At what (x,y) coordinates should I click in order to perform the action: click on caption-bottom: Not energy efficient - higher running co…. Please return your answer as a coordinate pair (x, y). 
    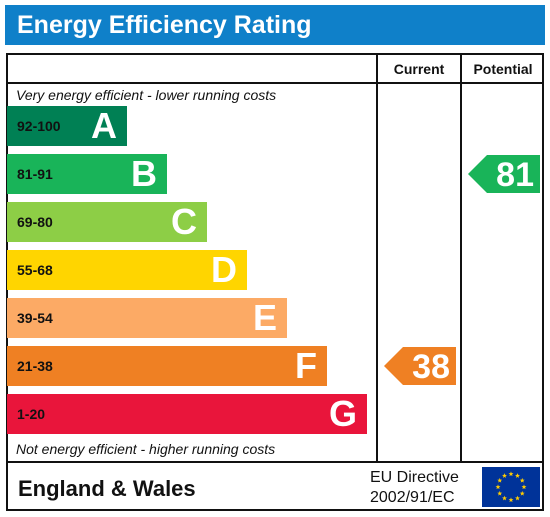
    Looking at the image, I should click on (146, 449).